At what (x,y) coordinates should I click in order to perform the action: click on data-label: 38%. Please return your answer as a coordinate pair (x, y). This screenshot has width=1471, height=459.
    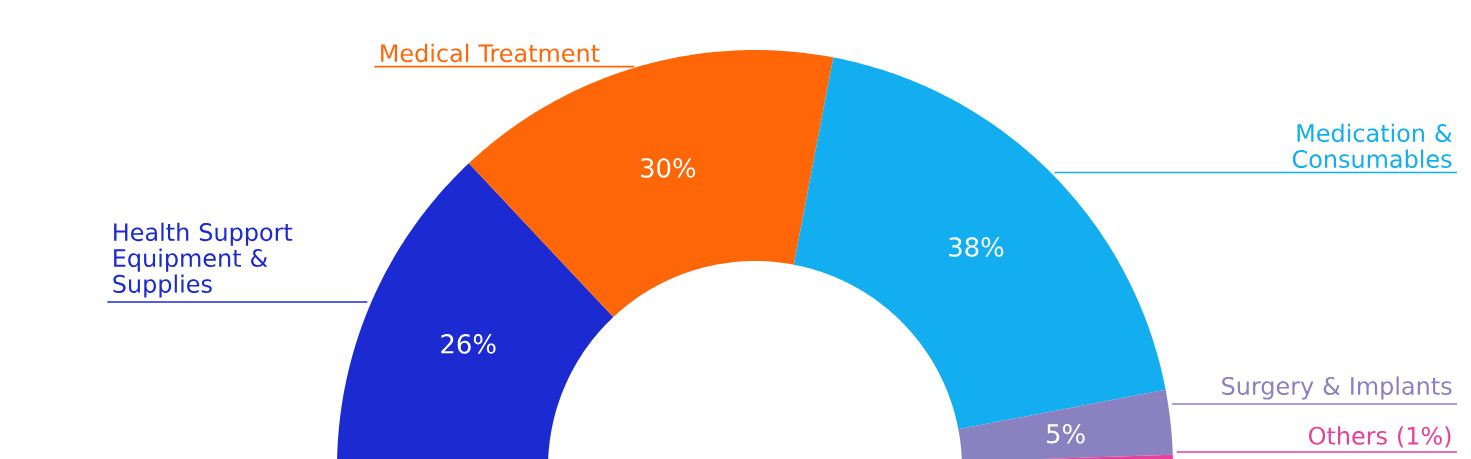
    Looking at the image, I should click on (976, 247).